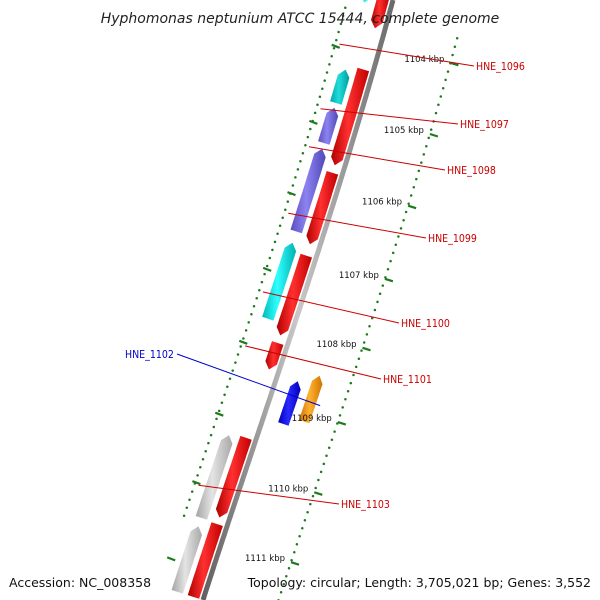 Image resolution: width=600 pixels, height=600 pixels. What do you see at coordinates (471, 171) in the screenshot?
I see `gene-label: HNE_1098` at bounding box center [471, 171].